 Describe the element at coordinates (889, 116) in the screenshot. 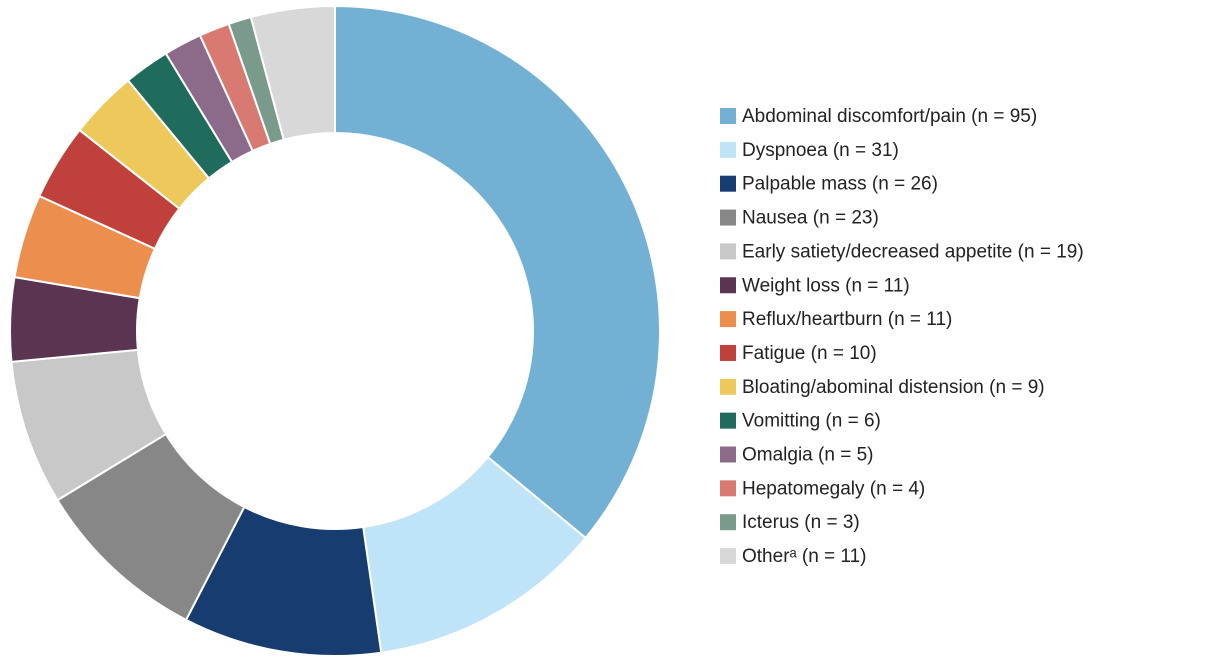

I see `legend-label: Abdominal discomfort/pain (n = 95)` at that location.